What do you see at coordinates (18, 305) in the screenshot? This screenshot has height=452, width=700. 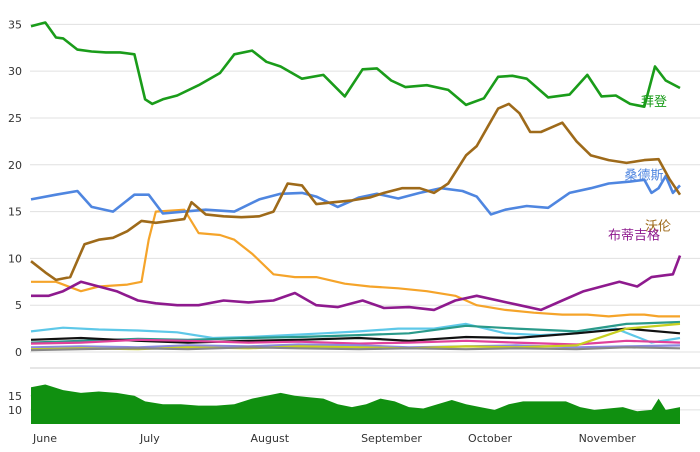 I see `main-y-tick-label: 5` at bounding box center [18, 305].